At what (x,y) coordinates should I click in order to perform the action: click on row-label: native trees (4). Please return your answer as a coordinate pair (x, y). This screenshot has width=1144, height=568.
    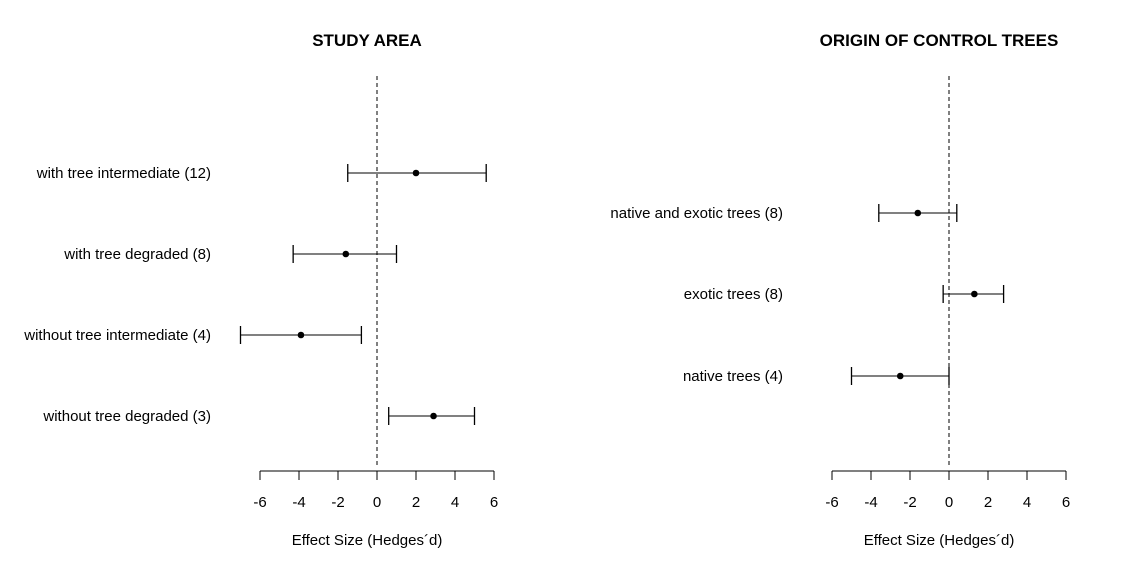
    Looking at the image, I should click on (733, 376).